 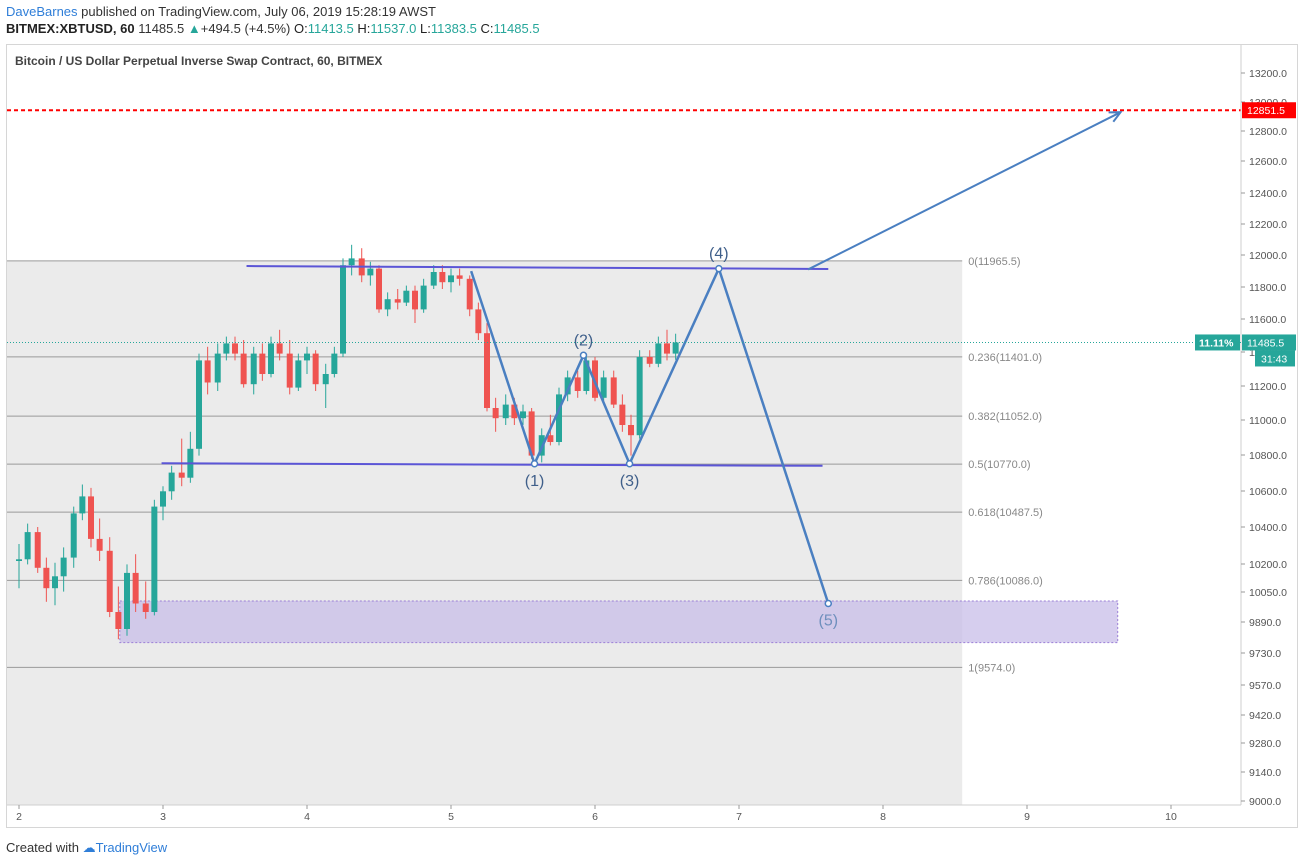 What do you see at coordinates (245, 28) in the screenshot?
I see `change-value: +494.5 (+4.5%)` at bounding box center [245, 28].